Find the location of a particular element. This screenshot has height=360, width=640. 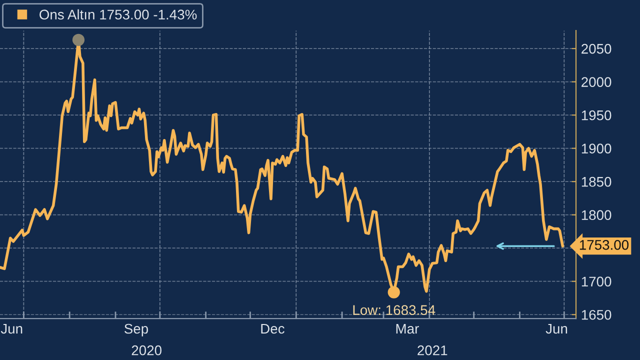

x-tick-label: Mar is located at coordinates (407, 329).